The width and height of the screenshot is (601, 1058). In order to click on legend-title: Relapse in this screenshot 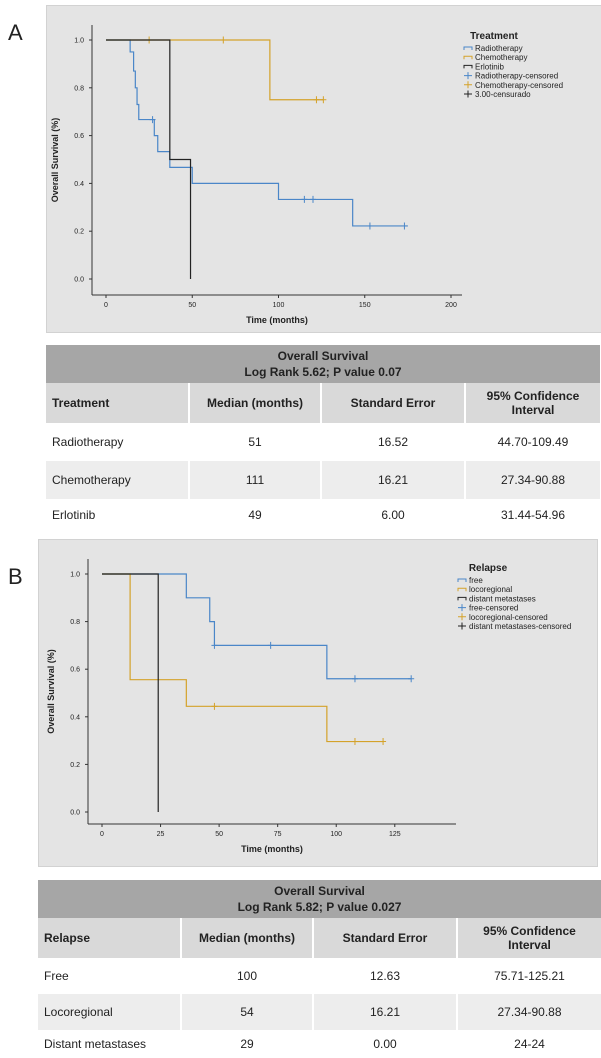, I will do `click(488, 568)`.